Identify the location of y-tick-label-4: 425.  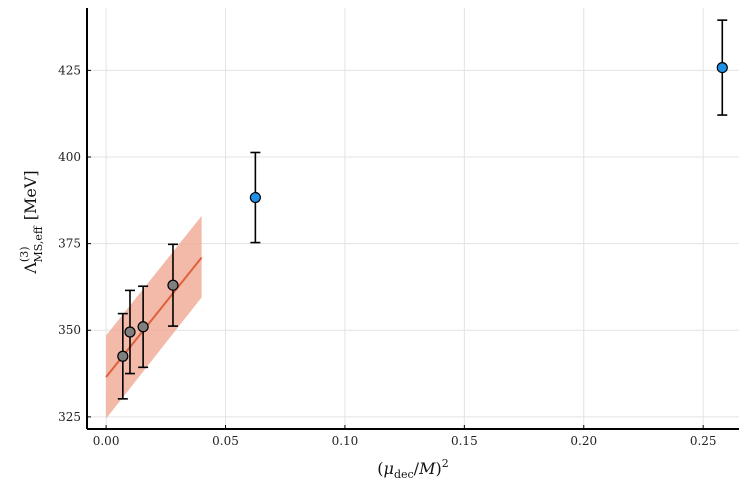
(69, 70).